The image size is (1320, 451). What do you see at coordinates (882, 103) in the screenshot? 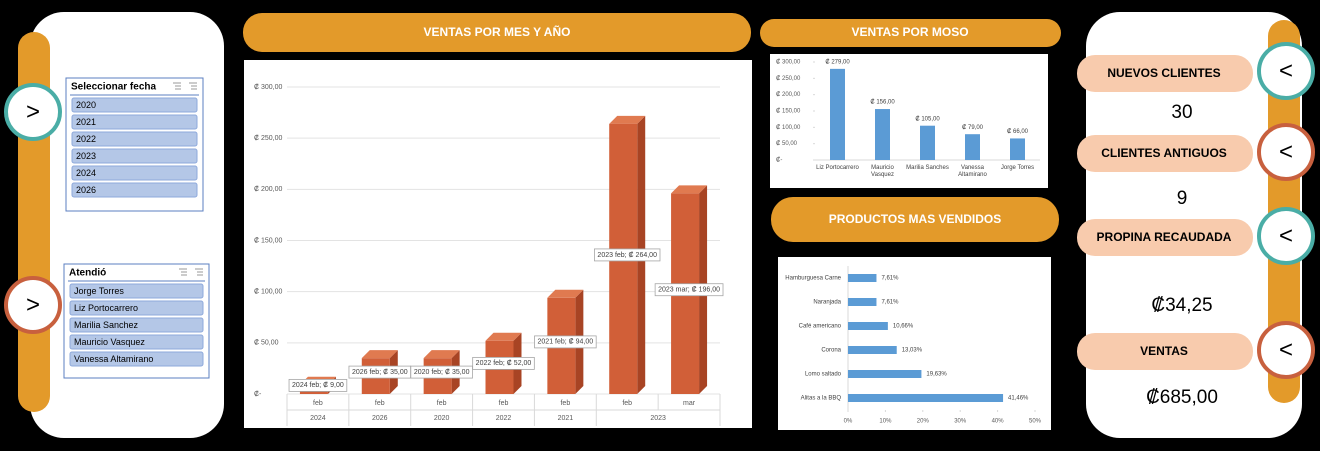
I see `data-label: ₡ 156,00` at bounding box center [882, 103].